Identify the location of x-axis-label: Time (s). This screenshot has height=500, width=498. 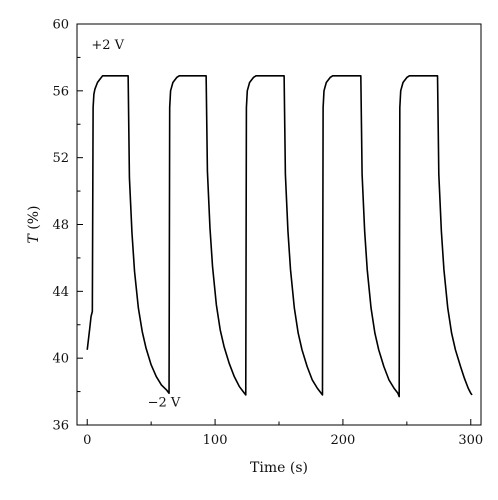
(279, 468).